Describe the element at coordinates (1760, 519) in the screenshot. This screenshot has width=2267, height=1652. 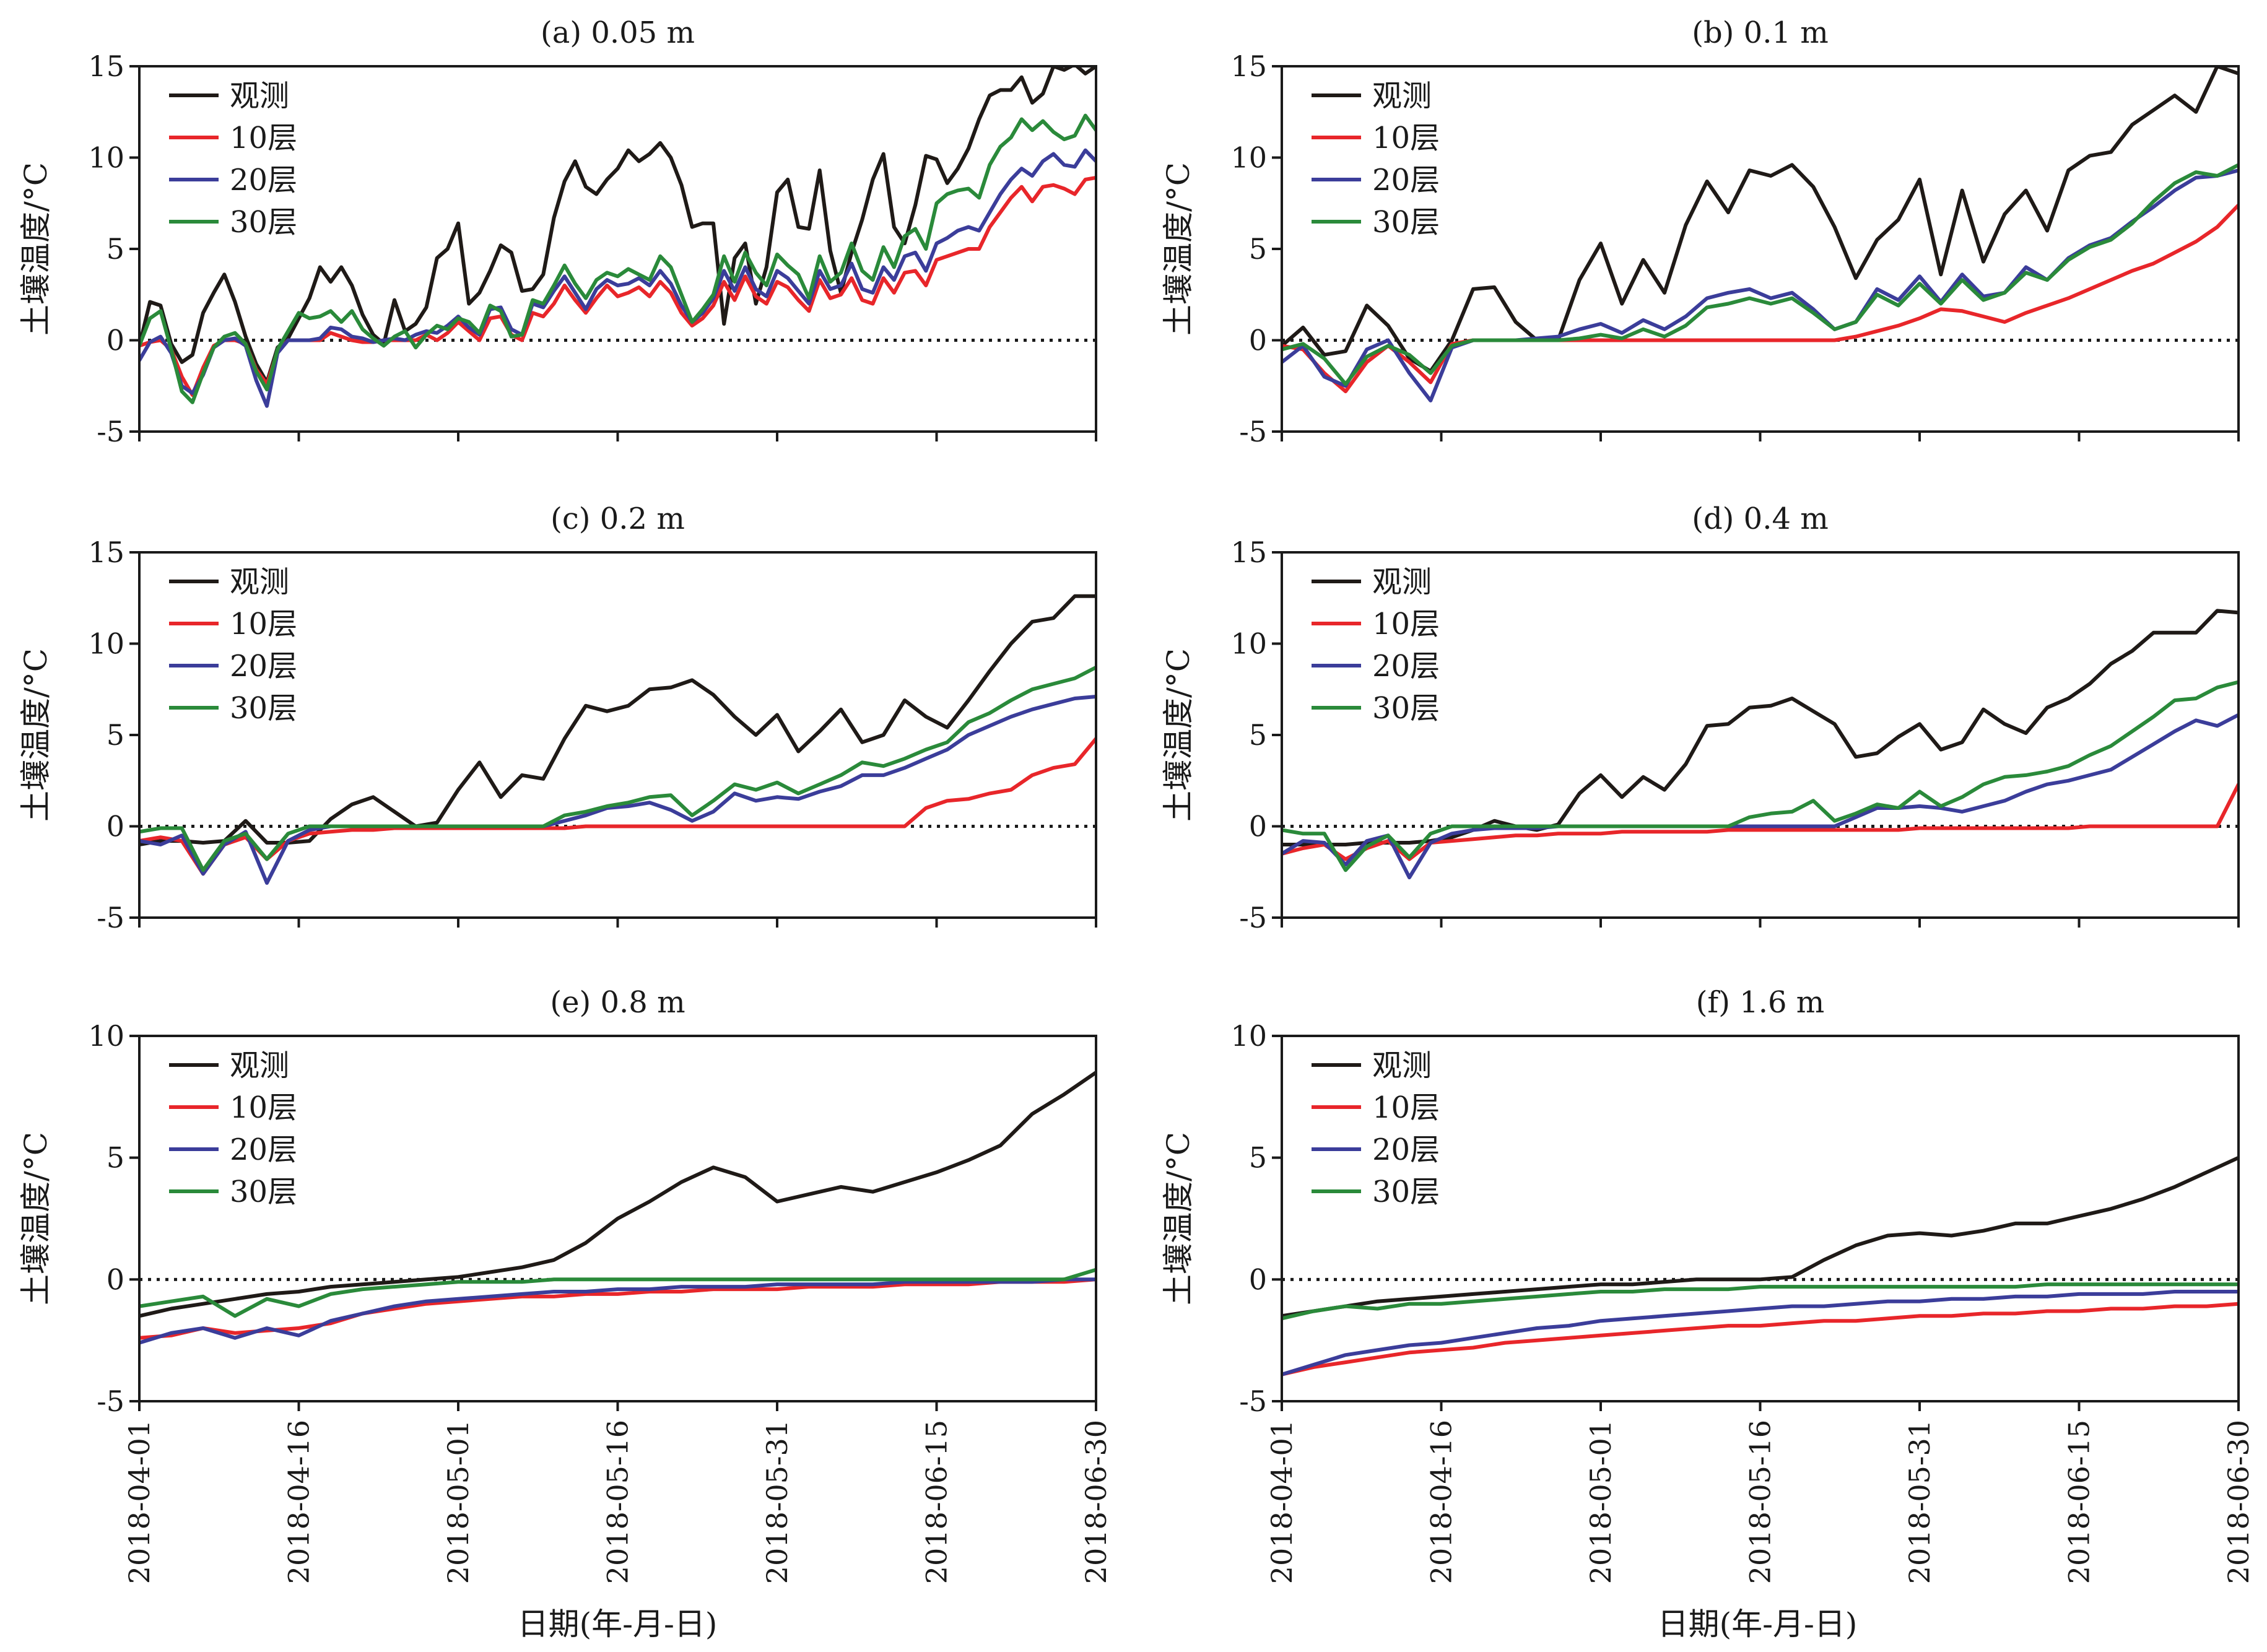
I see `chart-title: (d) 0.4 m` at that location.